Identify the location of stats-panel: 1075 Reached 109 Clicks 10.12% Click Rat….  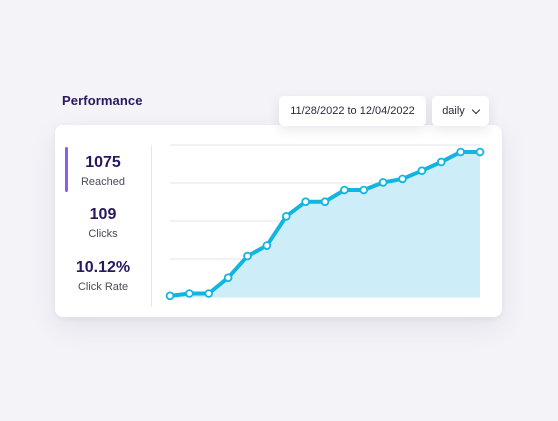
(103, 221).